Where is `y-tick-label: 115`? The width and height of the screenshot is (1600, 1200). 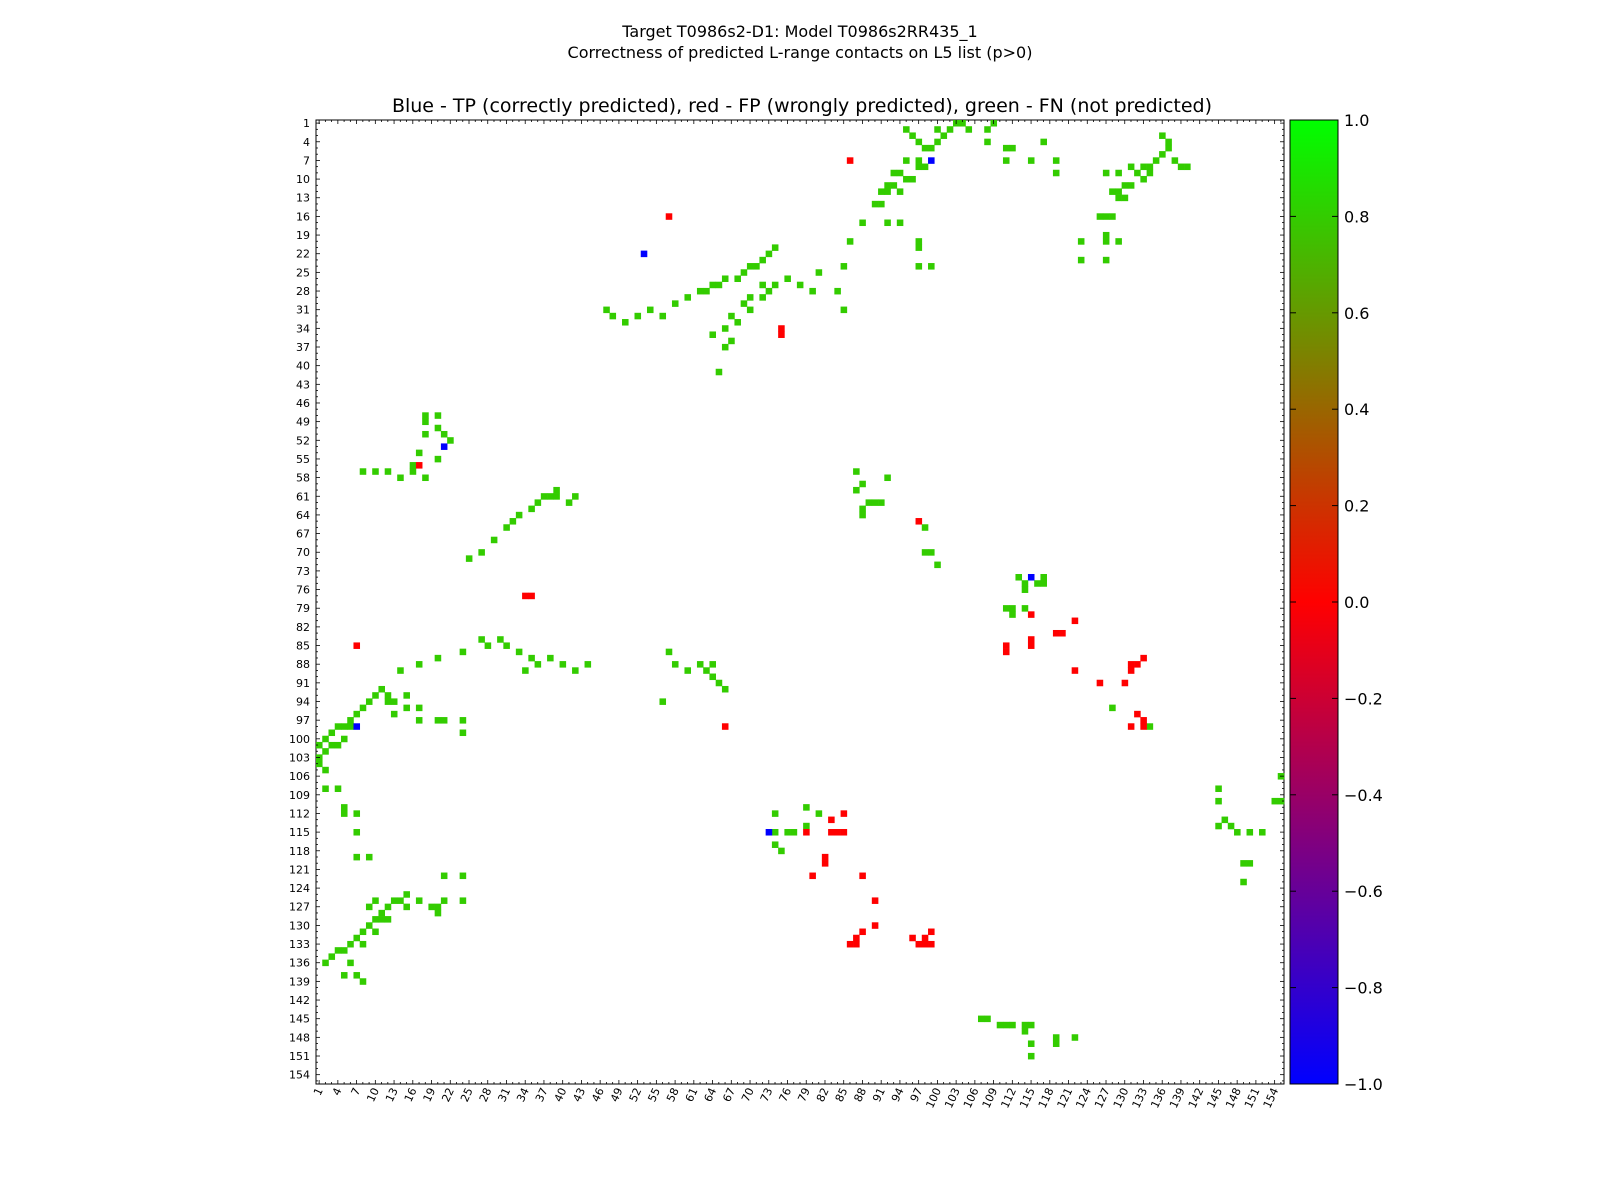
y-tick-label: 115 is located at coordinates (299, 832).